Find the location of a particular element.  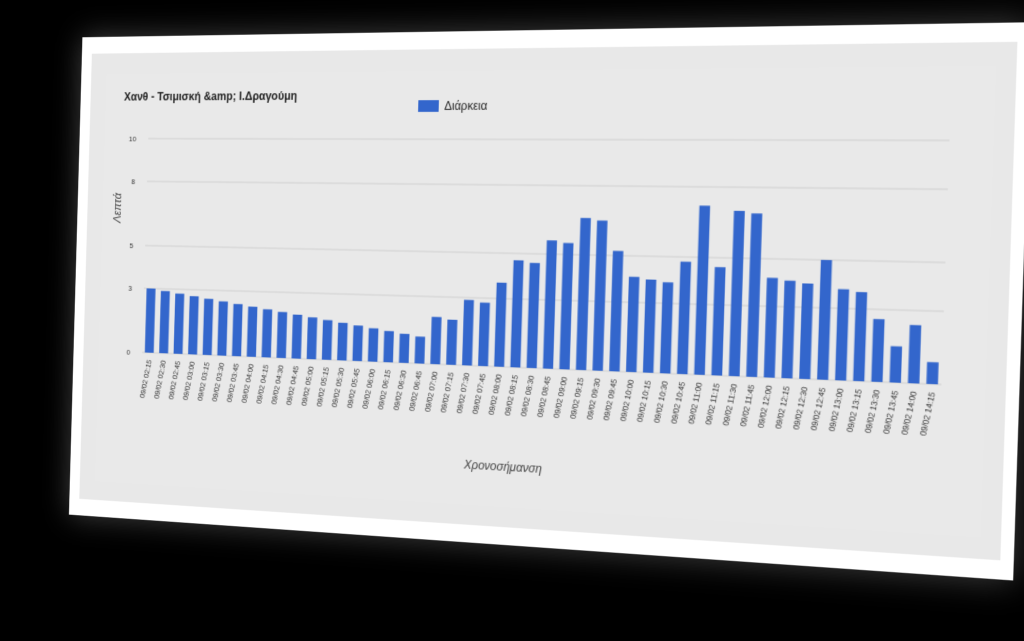

x-tick-label: 09/02 05:00 is located at coordinates (308, 386).